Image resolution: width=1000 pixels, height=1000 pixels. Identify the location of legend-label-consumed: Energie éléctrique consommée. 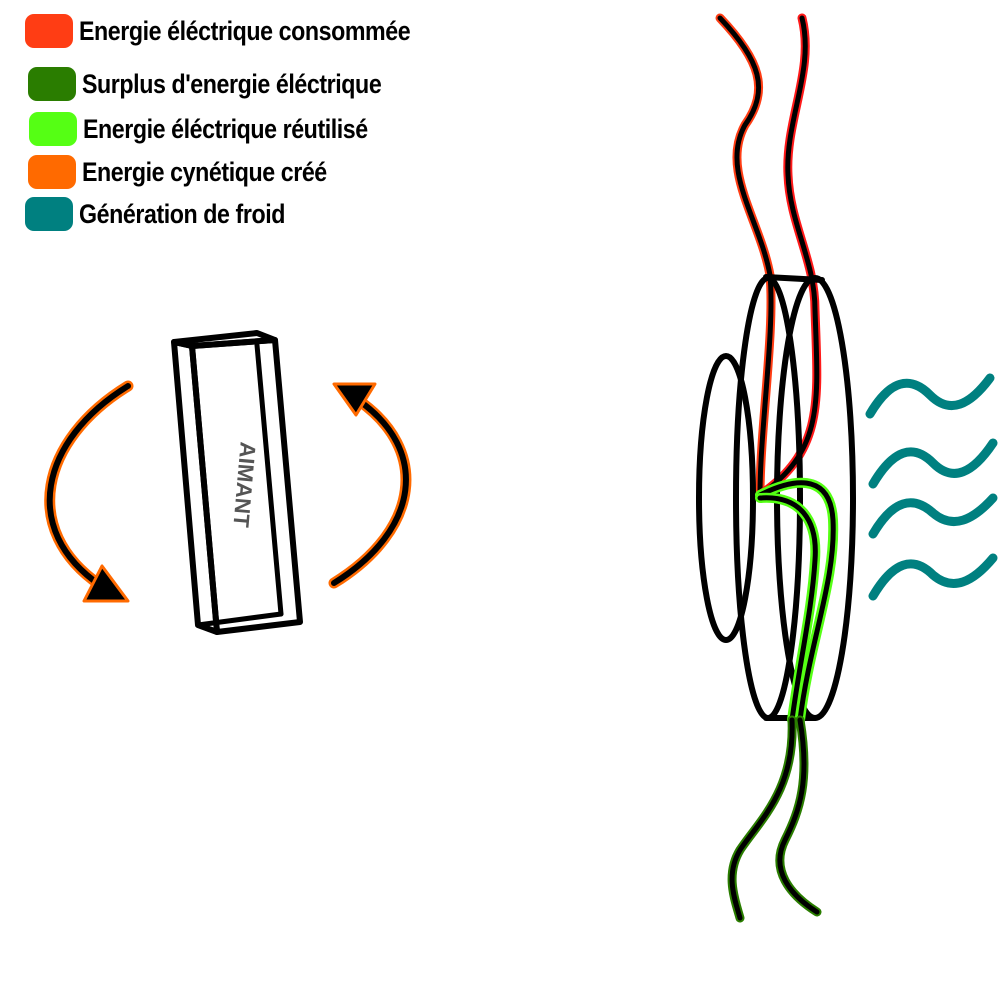
(245, 30).